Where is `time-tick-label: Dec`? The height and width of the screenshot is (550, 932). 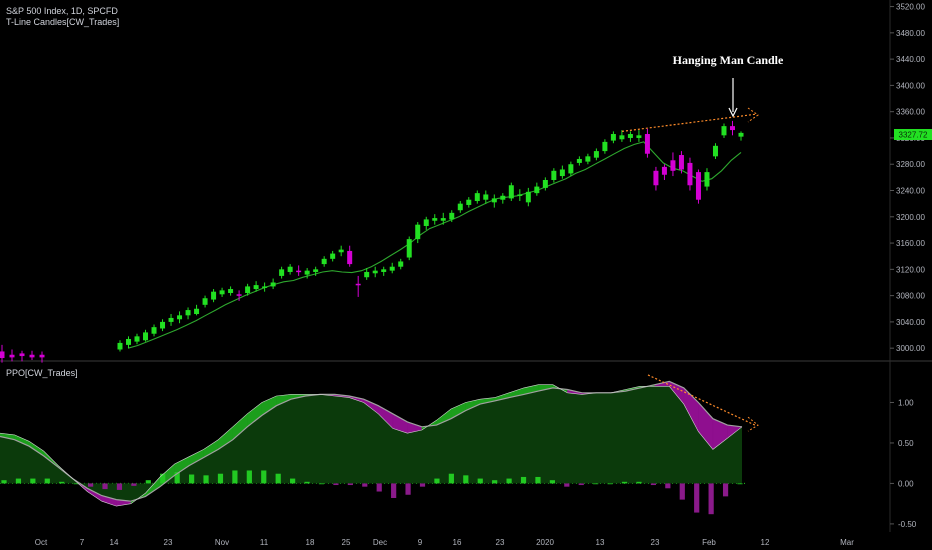 time-tick-label: Dec is located at coordinates (380, 542).